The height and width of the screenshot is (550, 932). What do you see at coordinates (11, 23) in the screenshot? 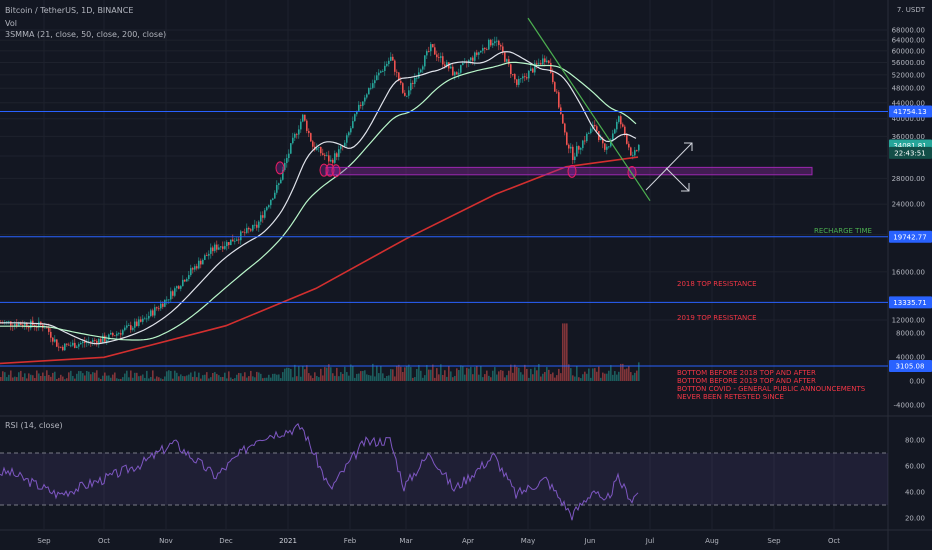
I see `volume-legend: Vol` at bounding box center [11, 23].